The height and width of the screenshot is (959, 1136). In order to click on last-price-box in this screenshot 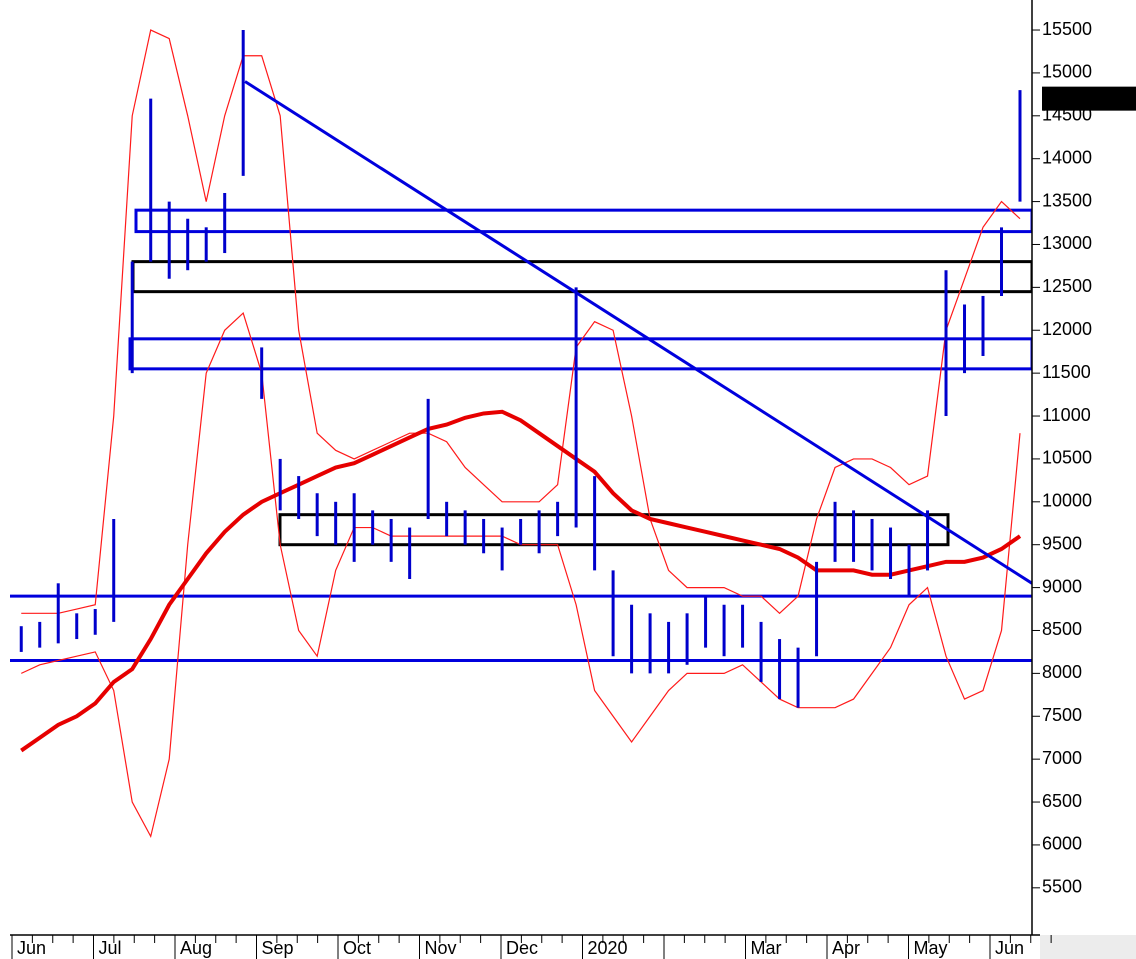, I will do `click(1089, 98)`.